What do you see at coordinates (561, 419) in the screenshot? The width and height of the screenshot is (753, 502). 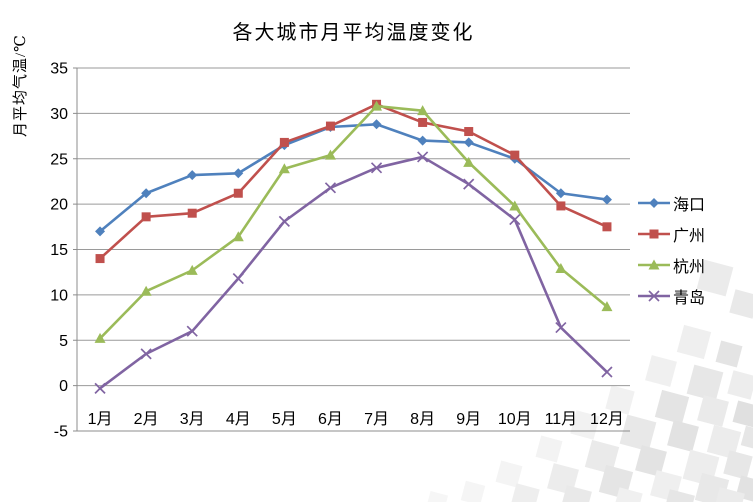 I see `x-axis-tick-label: 11月` at bounding box center [561, 419].